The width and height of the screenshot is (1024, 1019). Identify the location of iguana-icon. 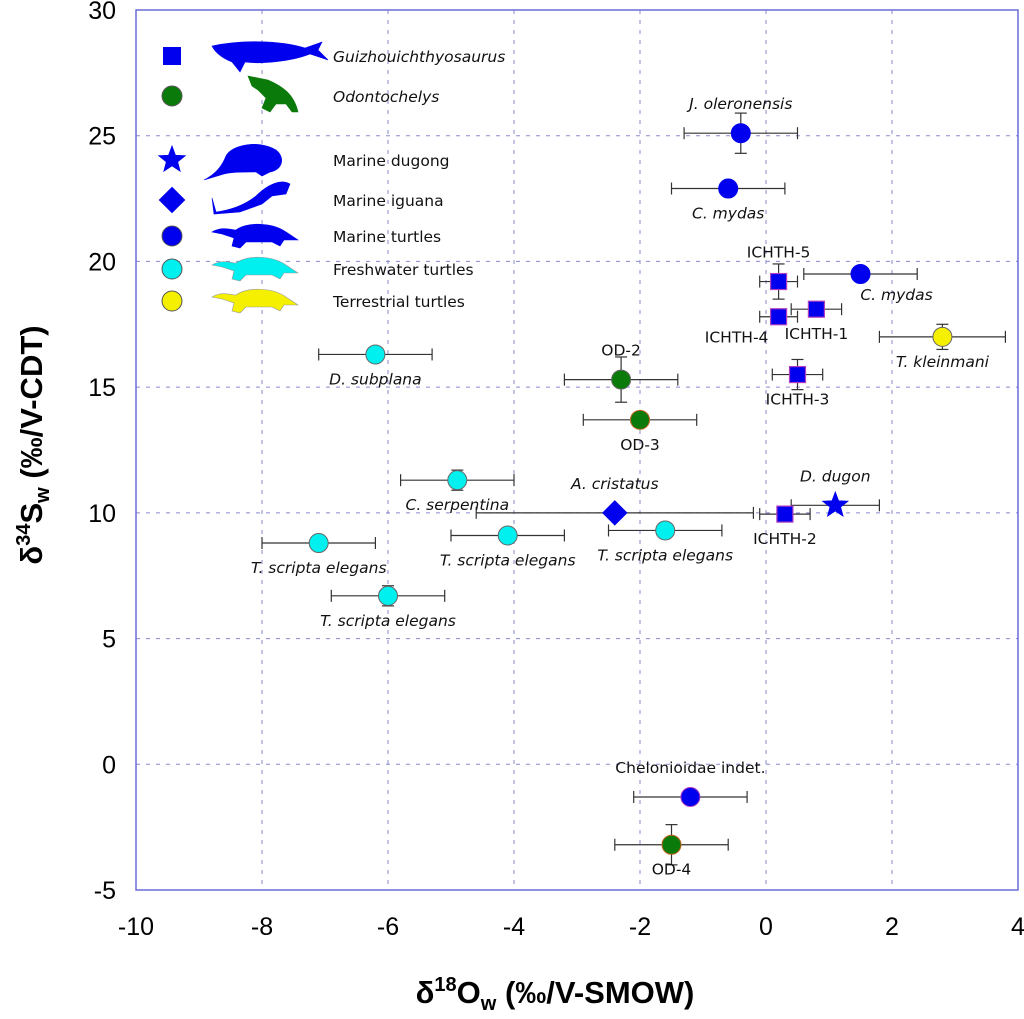
(251, 198).